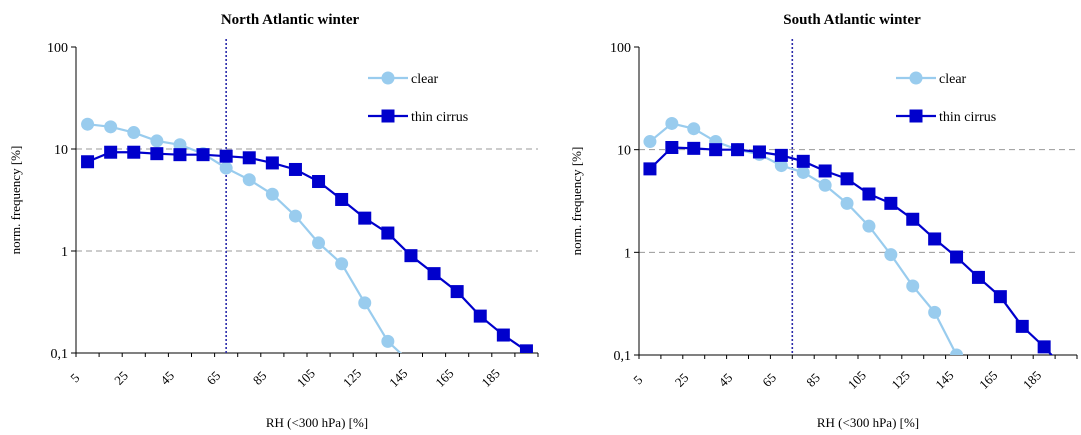 This screenshot has height=435, width=1081. Describe the element at coordinates (60, 354) in the screenshot. I see `y-tick-label: 0,1` at that location.